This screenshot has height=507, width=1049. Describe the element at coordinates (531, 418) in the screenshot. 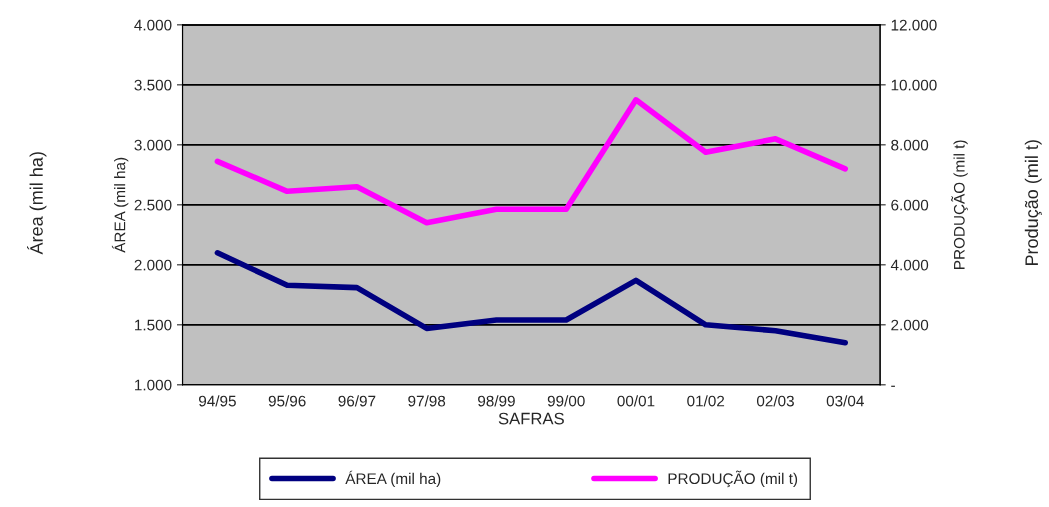

I see `x-axis-title: SAFRAS` at that location.